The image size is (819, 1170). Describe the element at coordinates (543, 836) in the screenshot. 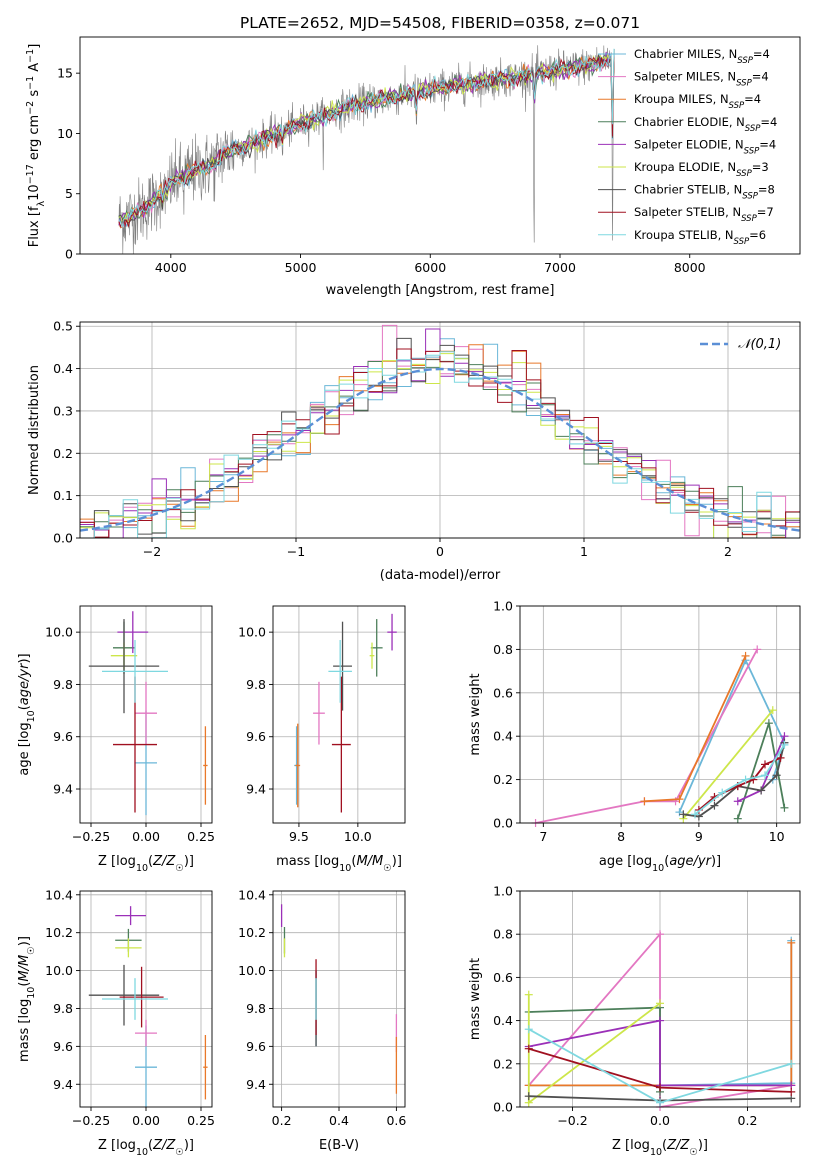

I see `x-tick-label: 7` at that location.